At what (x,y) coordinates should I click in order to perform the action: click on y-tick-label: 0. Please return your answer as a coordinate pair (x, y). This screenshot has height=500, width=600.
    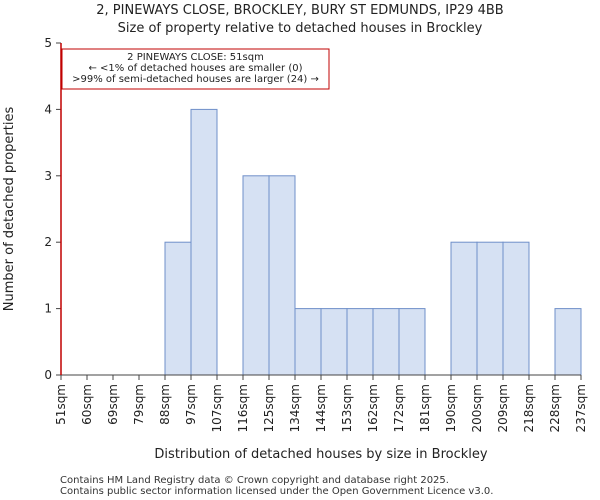
    Looking at the image, I should click on (48, 375).